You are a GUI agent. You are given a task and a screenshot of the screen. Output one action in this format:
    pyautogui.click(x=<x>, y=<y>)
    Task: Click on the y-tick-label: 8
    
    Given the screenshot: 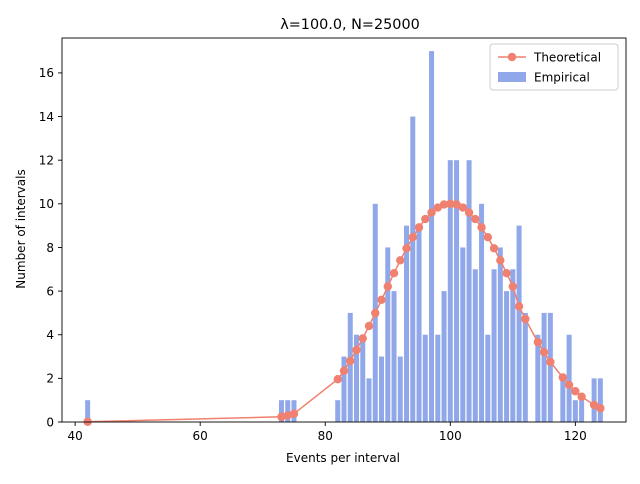 What is the action you would take?
    pyautogui.click(x=50, y=248)
    